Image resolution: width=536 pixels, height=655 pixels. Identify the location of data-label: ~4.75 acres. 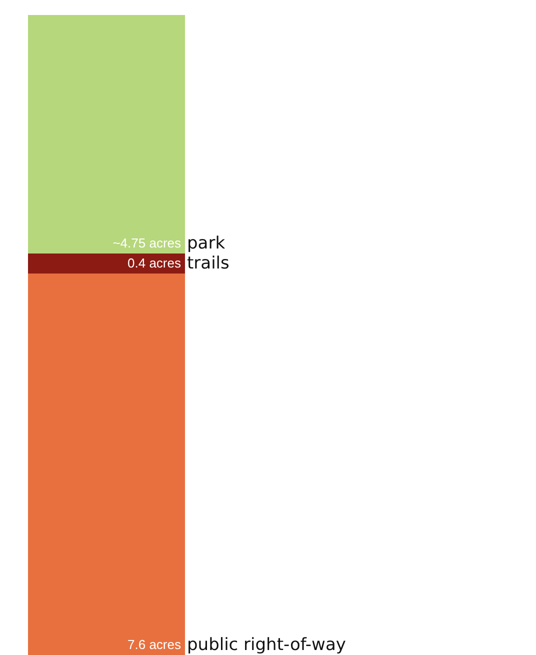
(147, 242).